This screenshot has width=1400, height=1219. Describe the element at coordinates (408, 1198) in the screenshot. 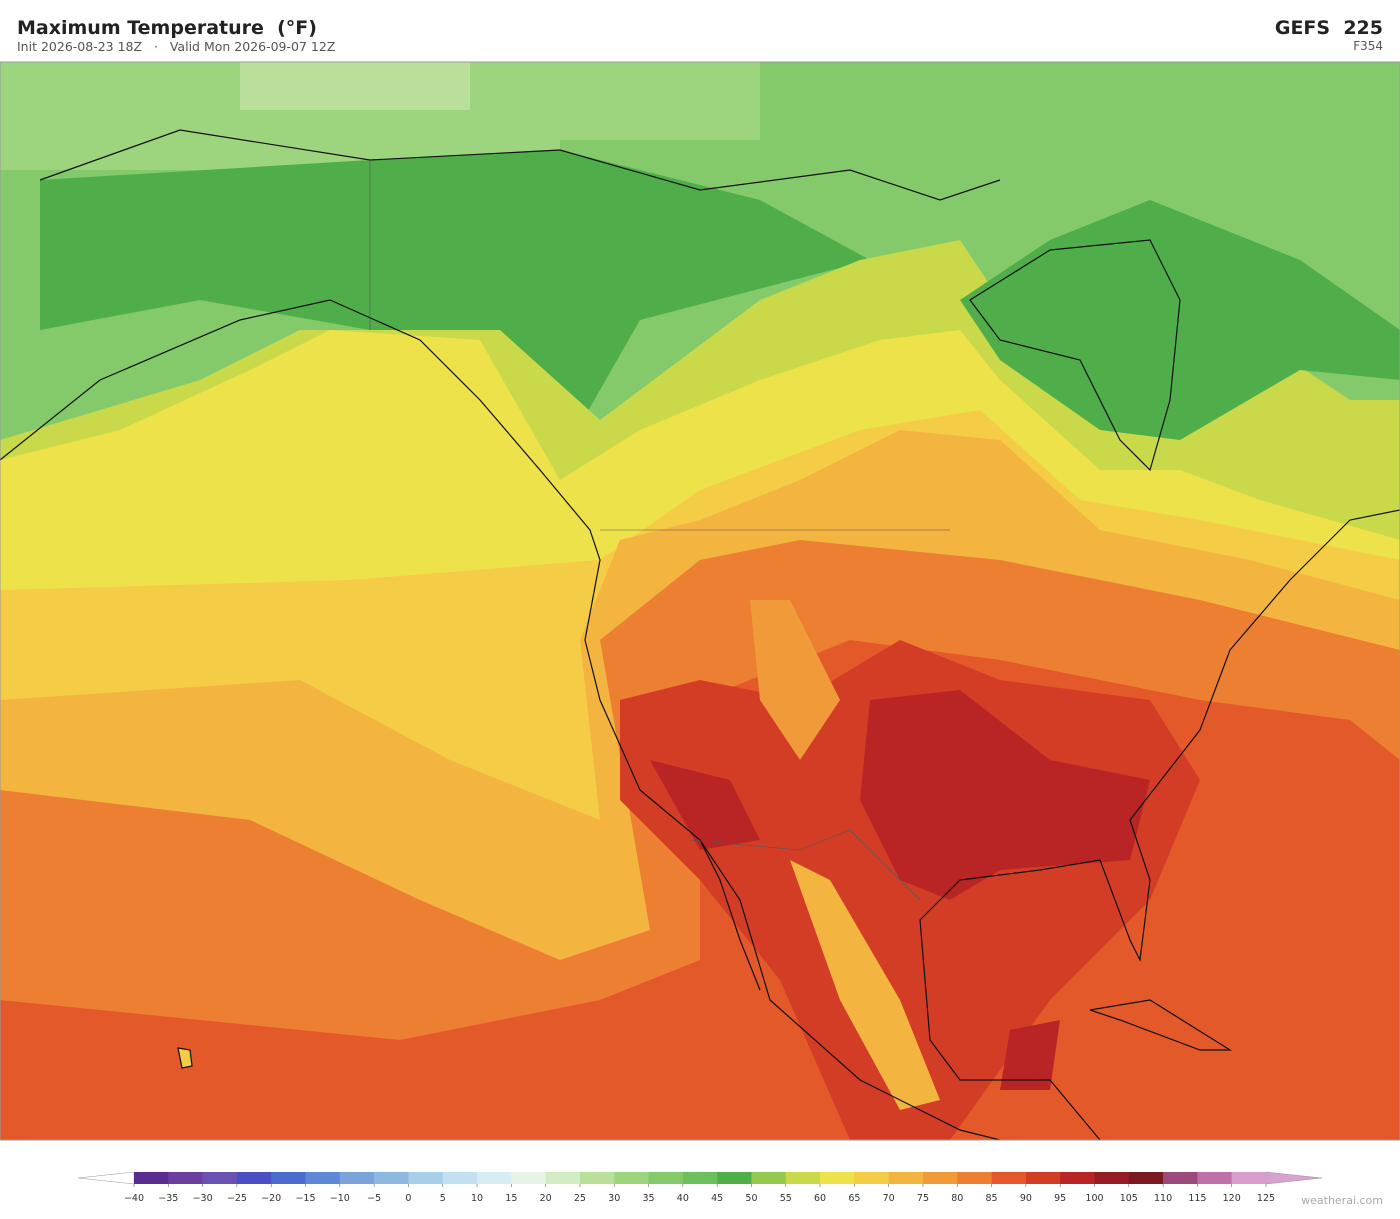

I see `colorbar-label: 0` at that location.